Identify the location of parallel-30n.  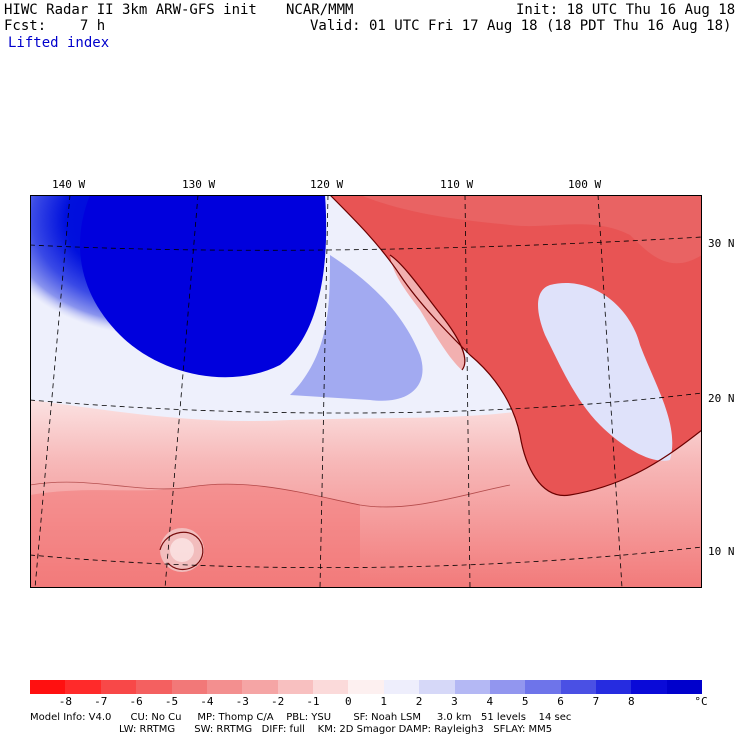
(366, 243).